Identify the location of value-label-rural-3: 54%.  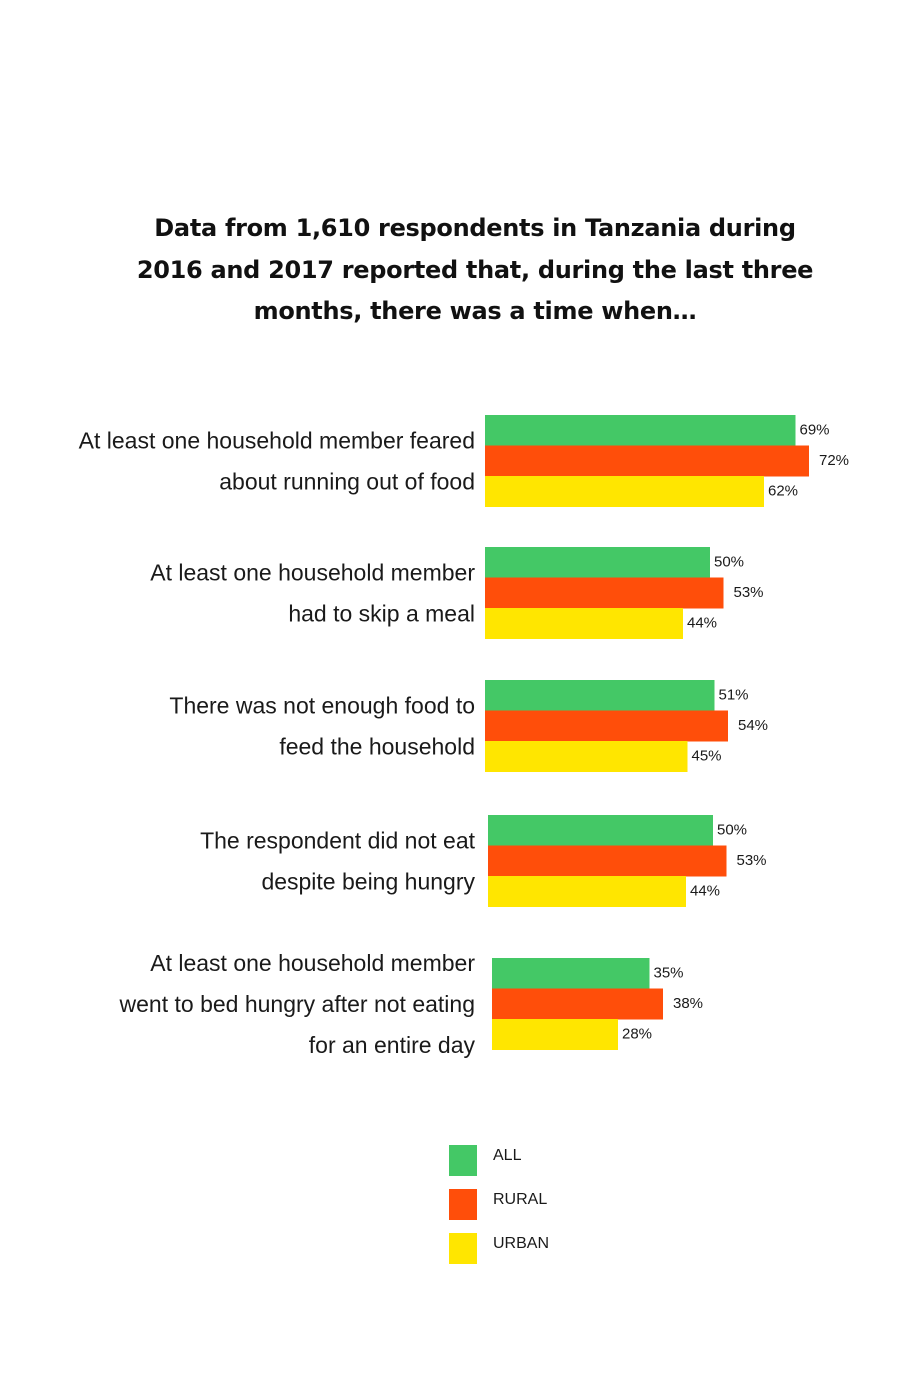
(753, 725).